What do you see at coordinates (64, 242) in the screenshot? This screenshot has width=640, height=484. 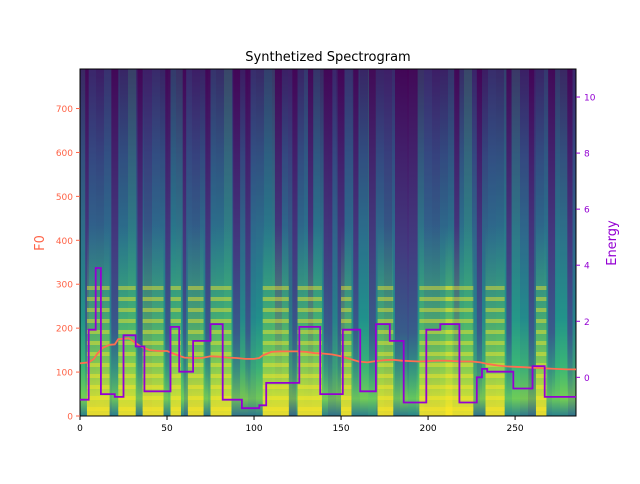 I see `f0-tick-label: 400` at bounding box center [64, 242].